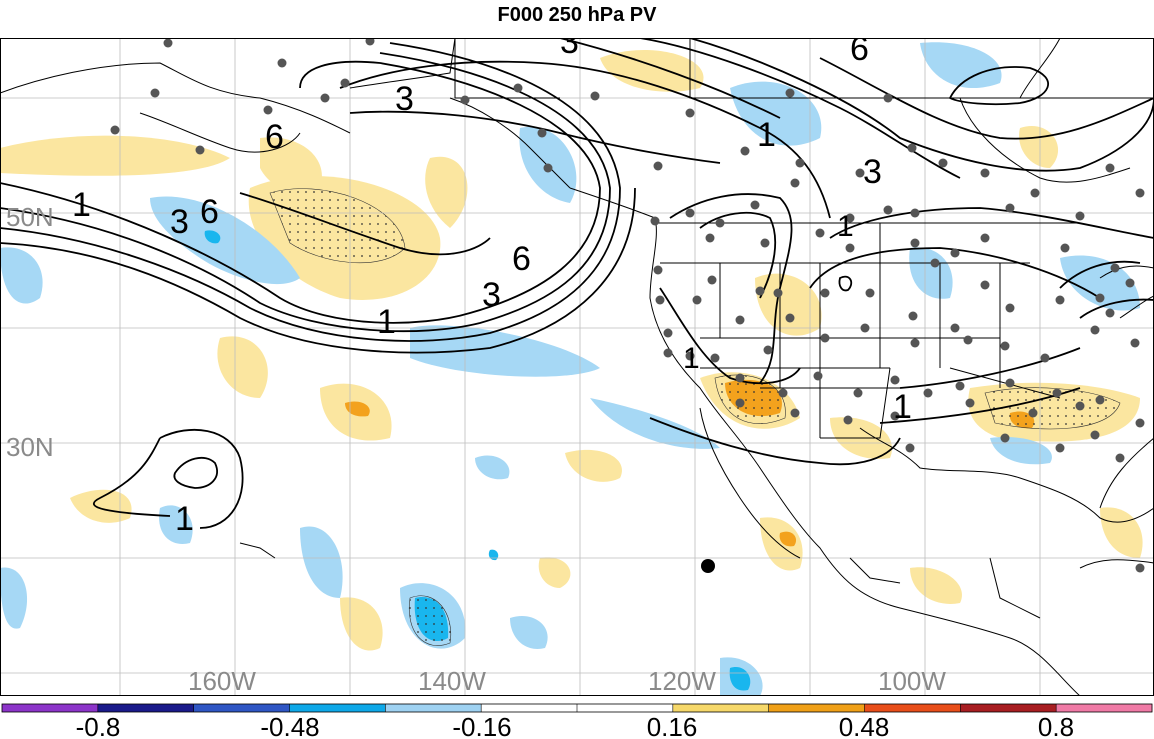 The height and width of the screenshot is (739, 1154). I want to click on colorbar-tick-label: 0.8, so click(1056, 725).